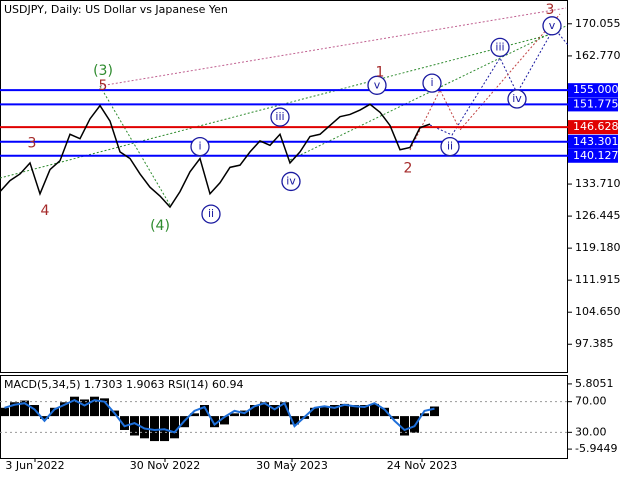  Describe the element at coordinates (598, 23) in the screenshot. I see `y-tick-label: 170.055` at that location.